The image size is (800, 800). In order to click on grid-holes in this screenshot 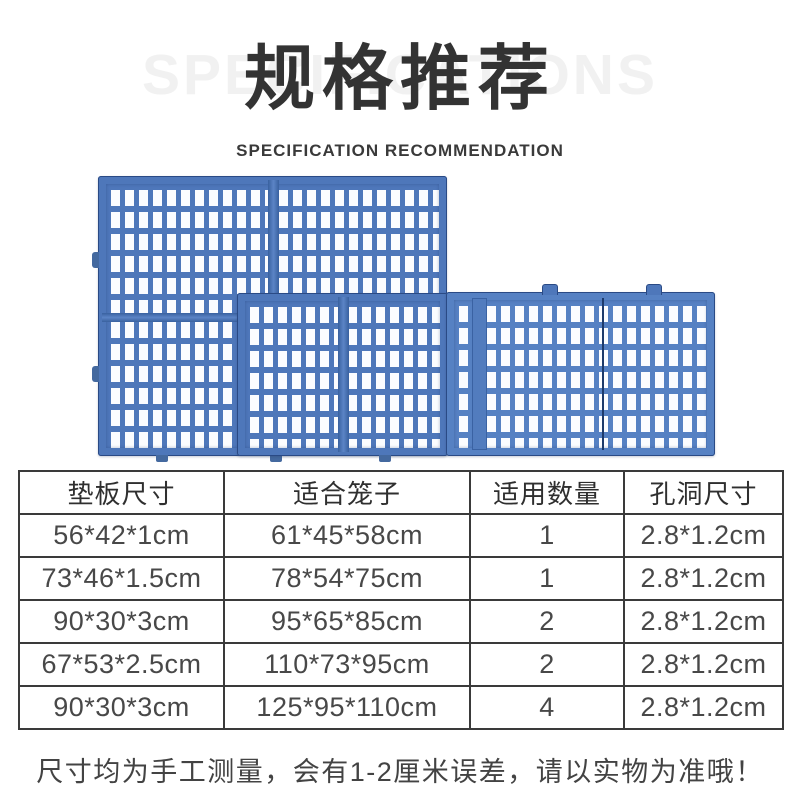, I will do `click(580, 374)`.